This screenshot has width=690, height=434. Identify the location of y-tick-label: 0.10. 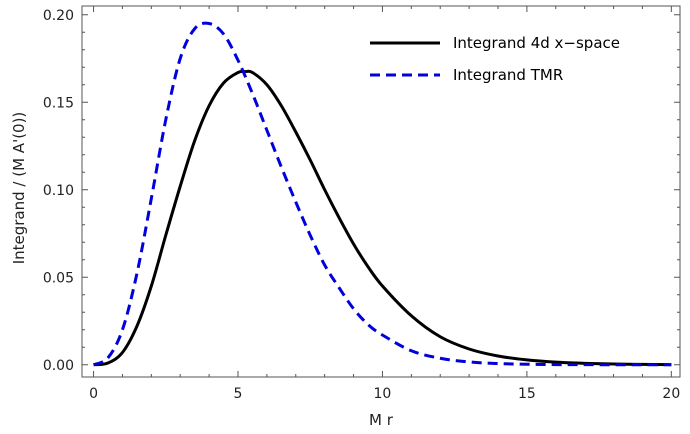
(58, 191).